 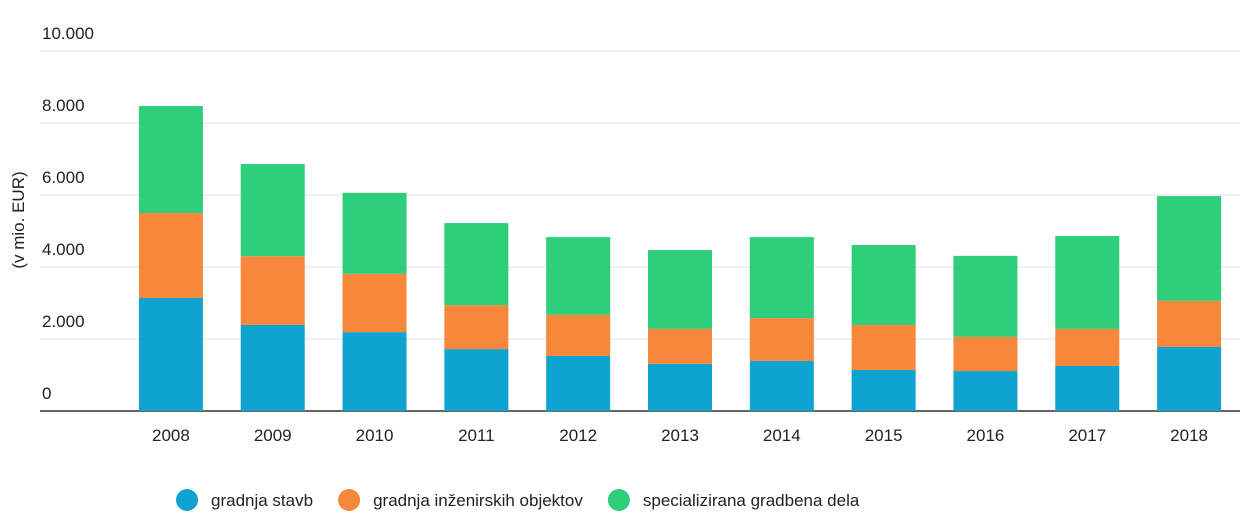 I want to click on y-tick-label: 8.000, so click(x=63, y=105).